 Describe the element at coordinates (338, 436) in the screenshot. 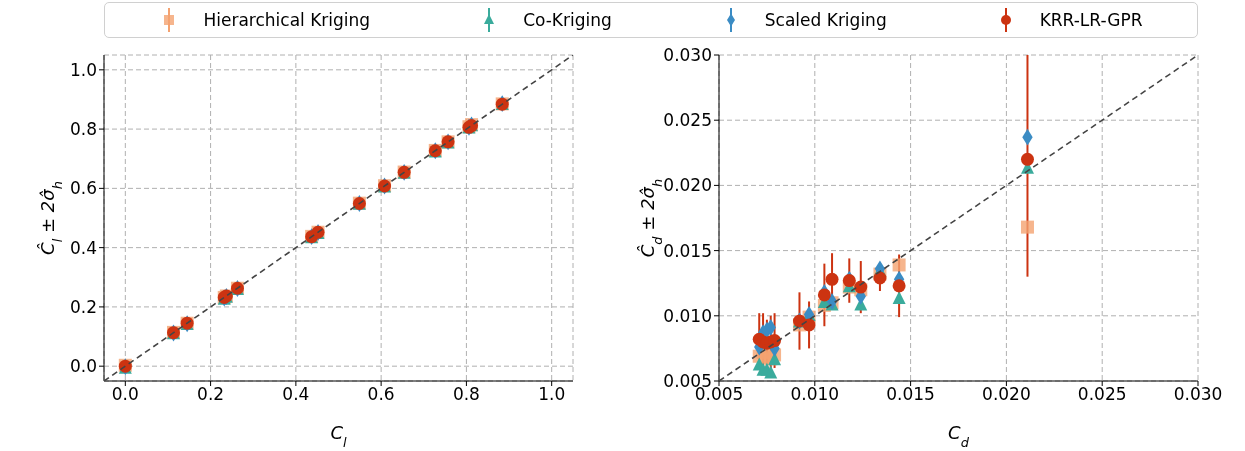

I see `x-axis-title: C$_{l}$` at that location.